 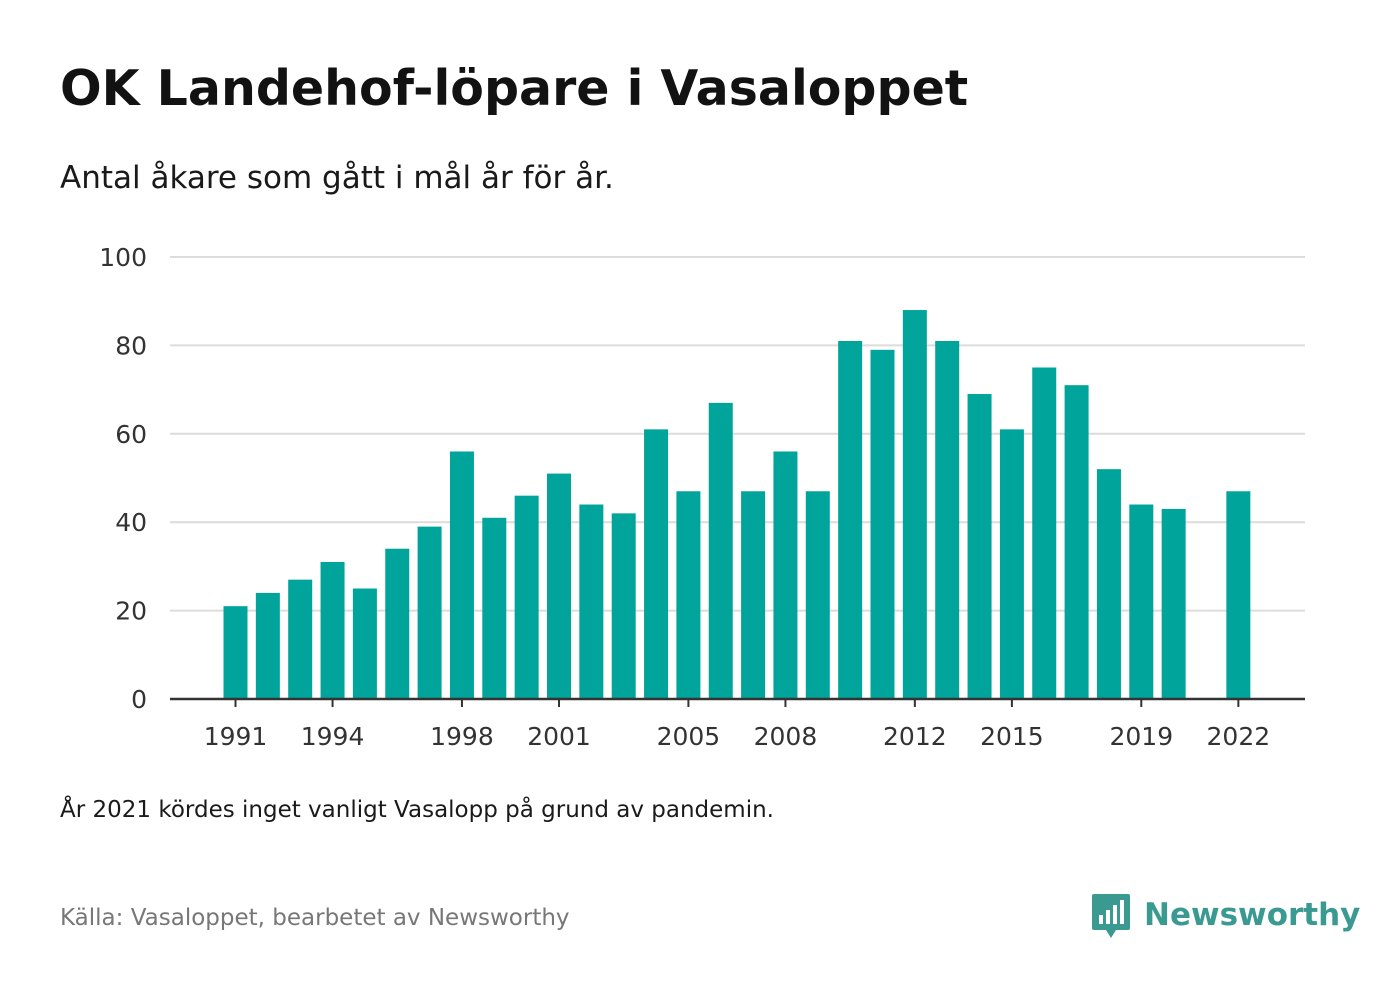 I want to click on y-tick-label: 40, so click(x=131, y=522).